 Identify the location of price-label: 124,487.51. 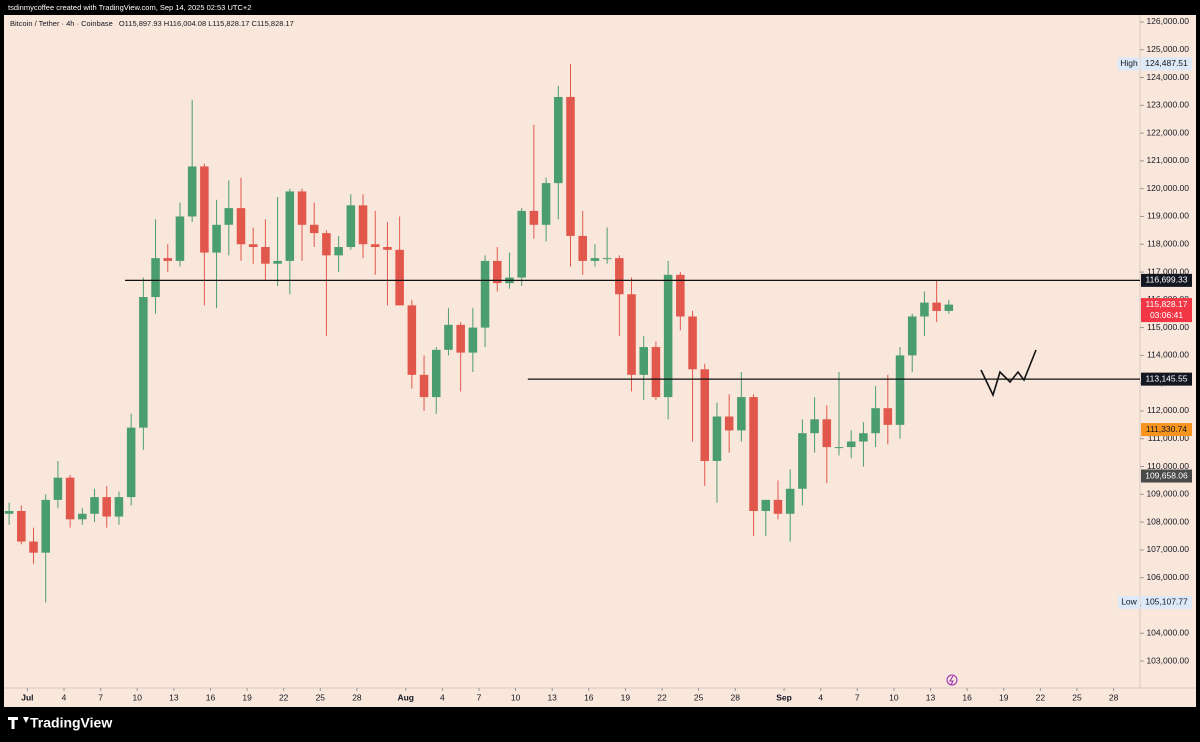
(1166, 63).